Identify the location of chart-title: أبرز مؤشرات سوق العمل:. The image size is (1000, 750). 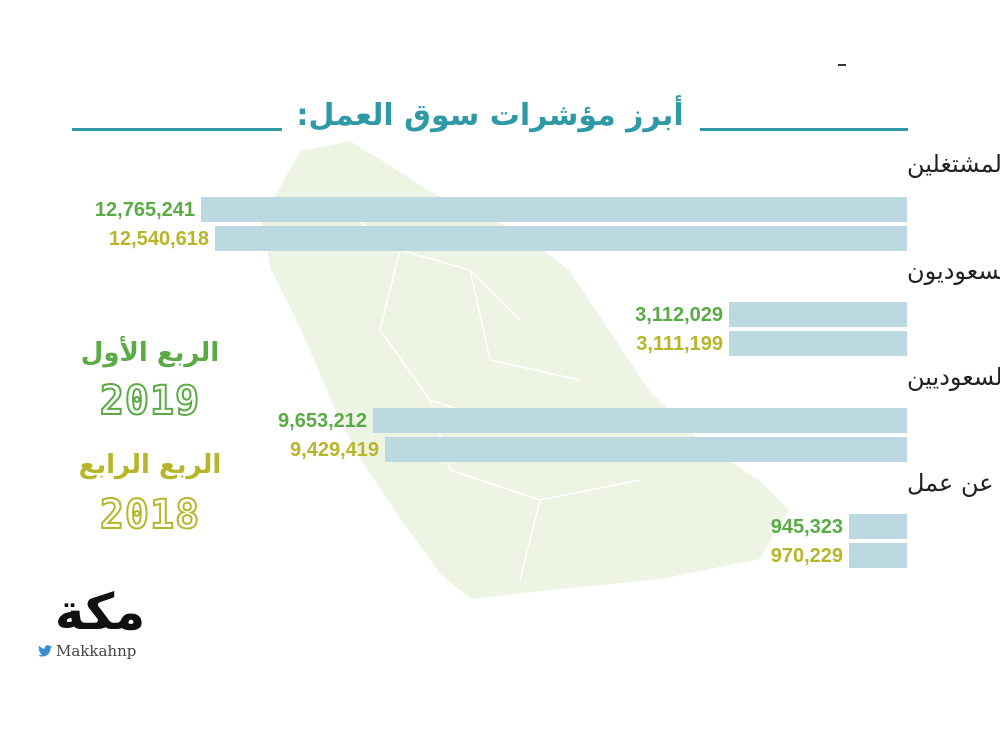
(490, 115).